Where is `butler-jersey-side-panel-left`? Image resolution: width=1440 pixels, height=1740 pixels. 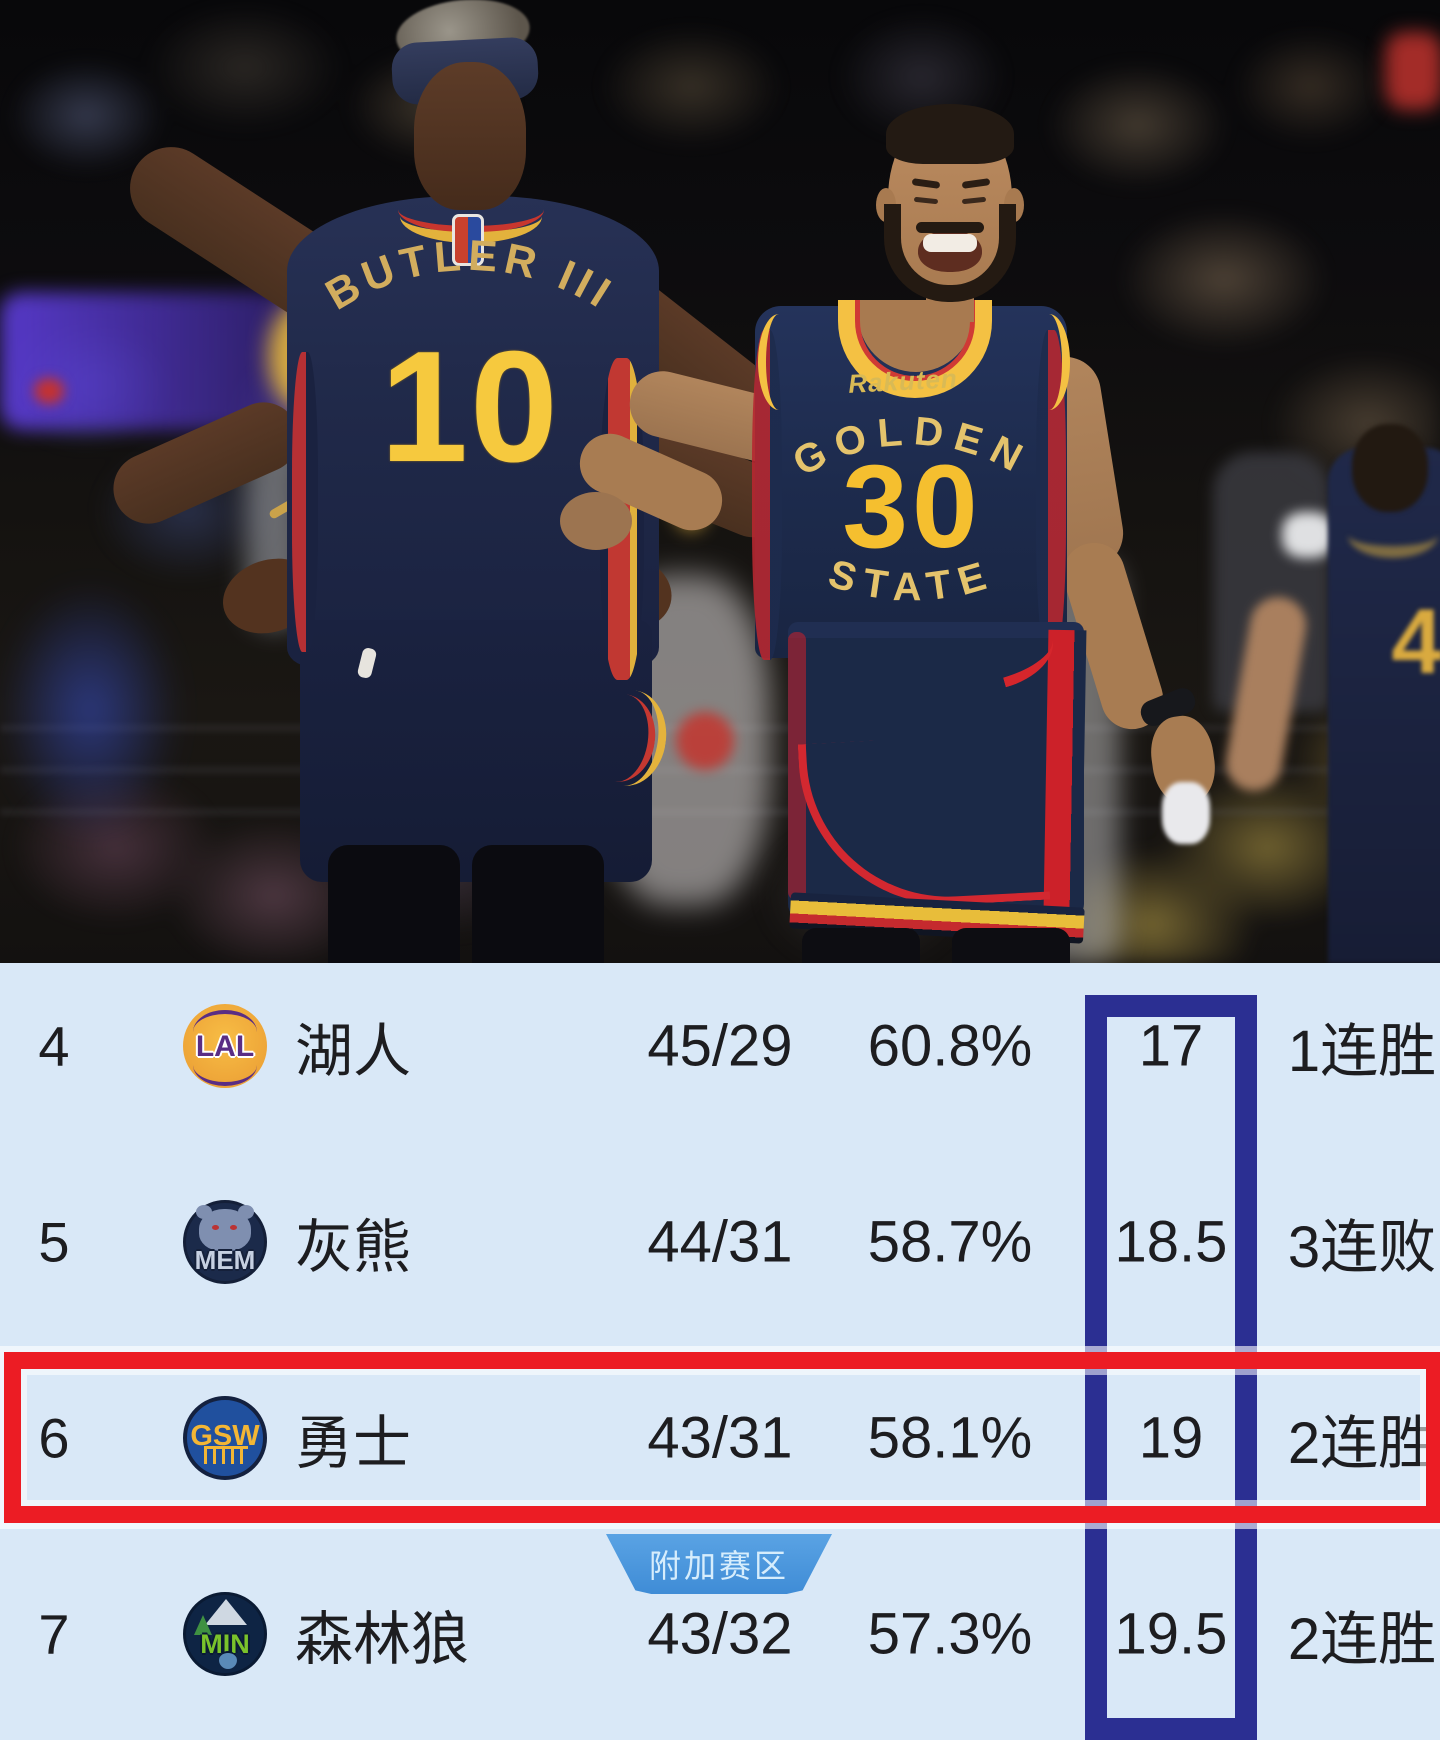
butler-jersey-side-panel-left is located at coordinates (305, 502).